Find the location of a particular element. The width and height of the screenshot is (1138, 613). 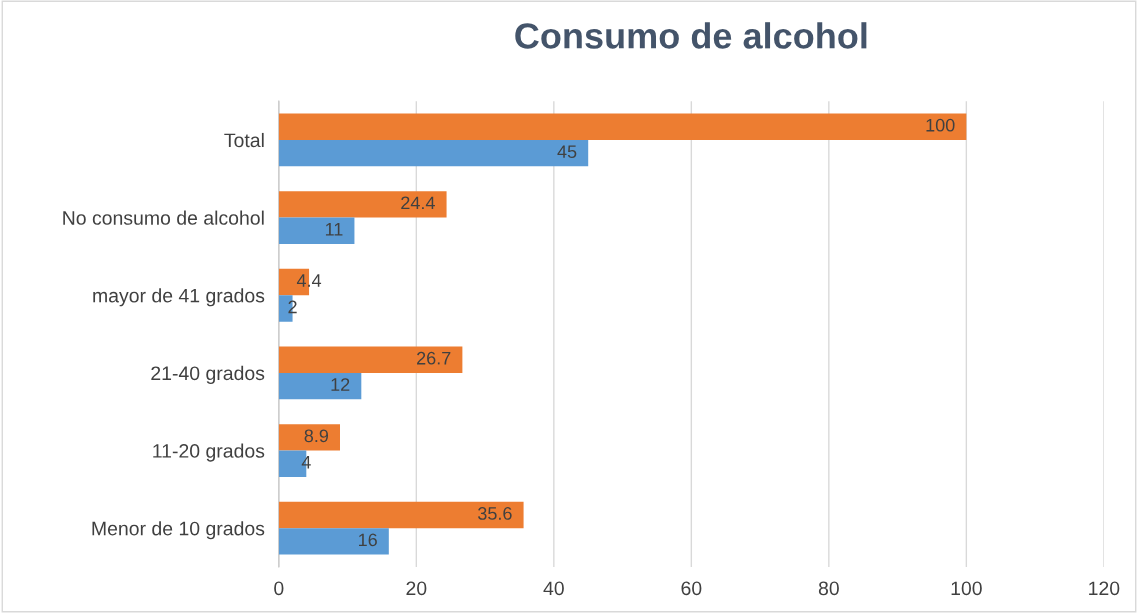

x-tick-label: 0 is located at coordinates (279, 588).